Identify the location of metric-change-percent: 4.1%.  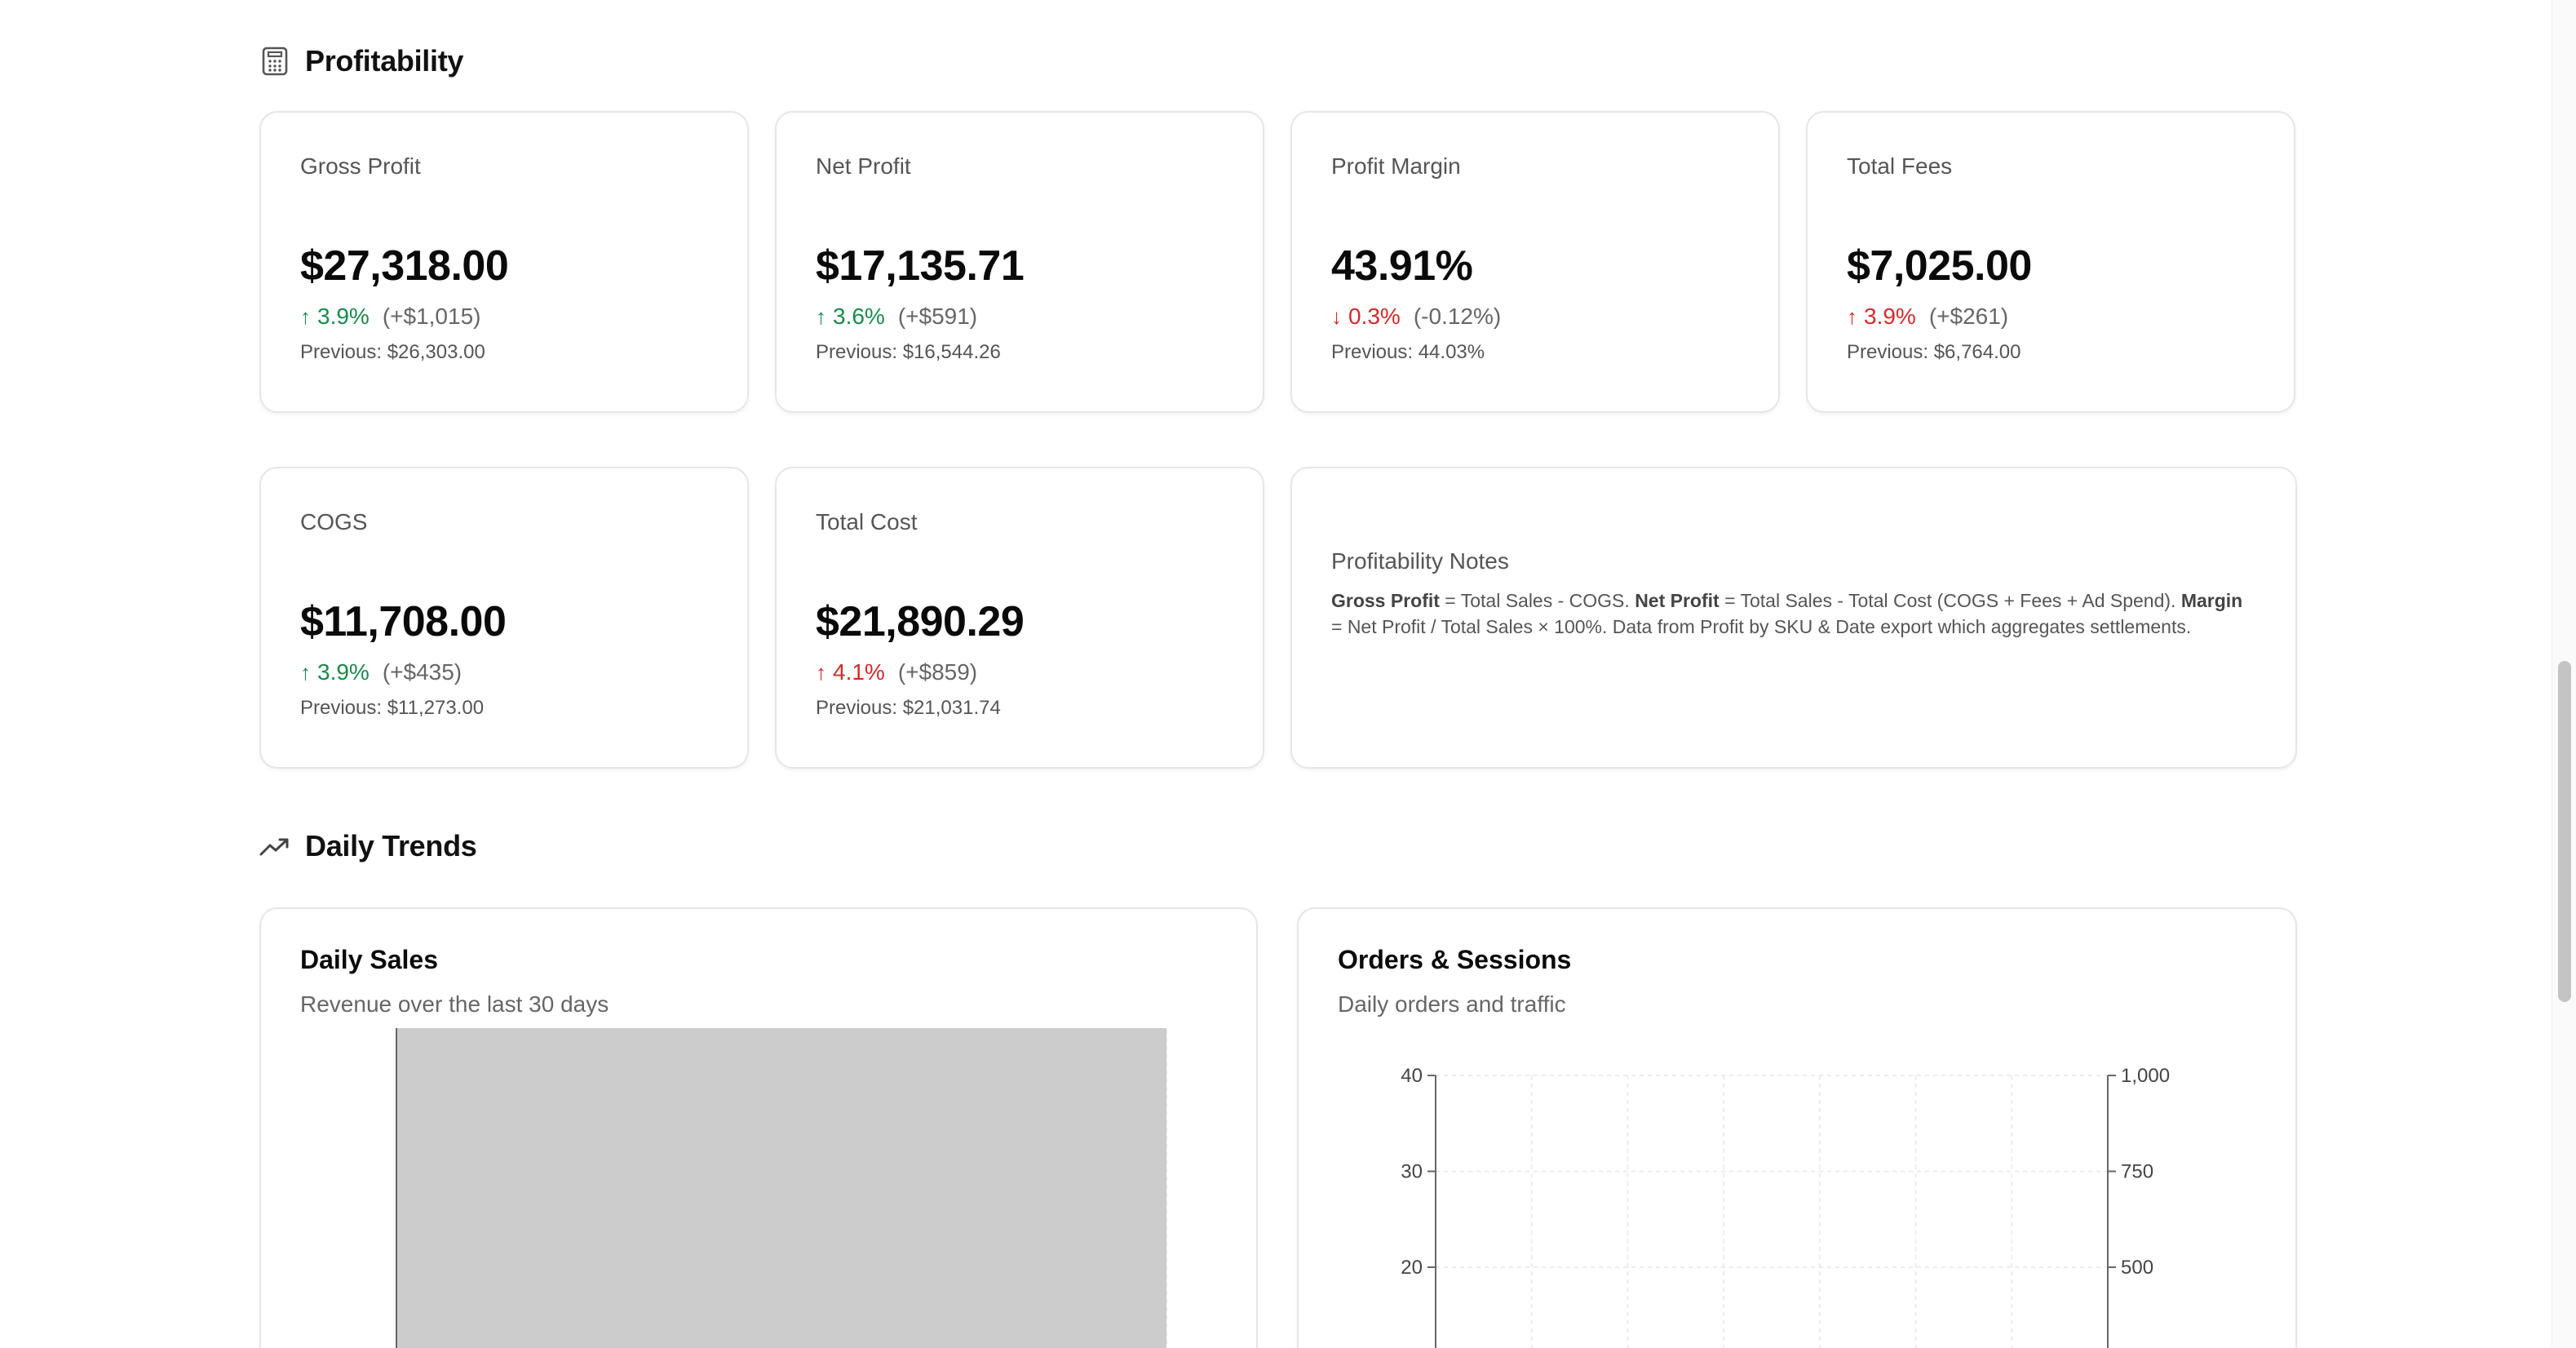
(859, 672).